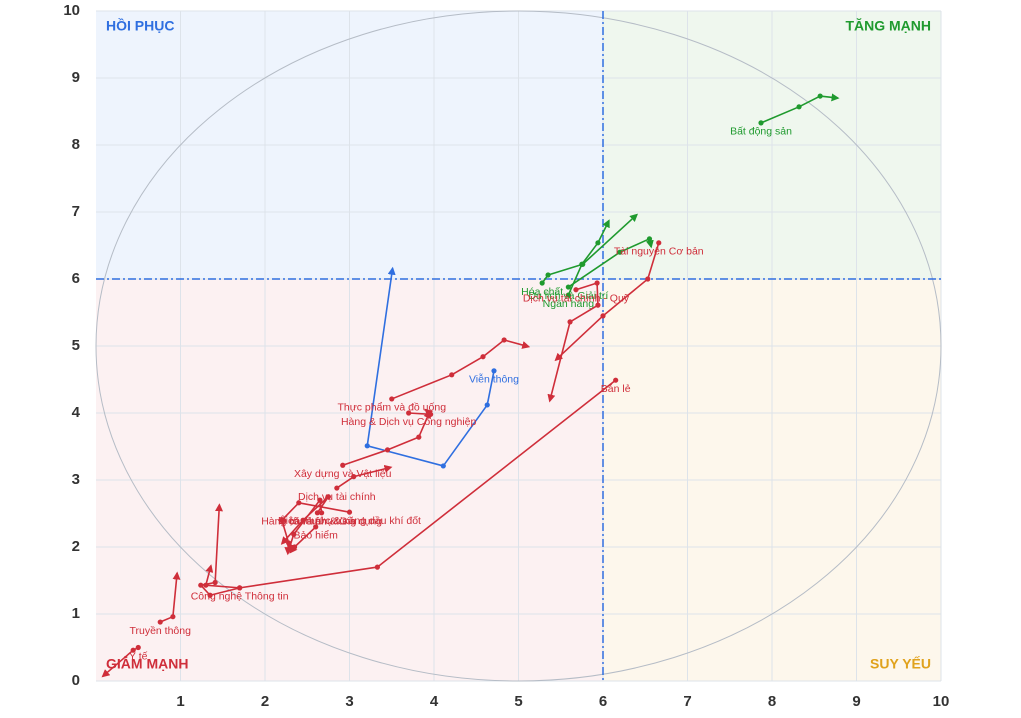 The width and height of the screenshot is (1021, 718). Describe the element at coordinates (856, 701) in the screenshot. I see `x-tick-label: 9` at that location.